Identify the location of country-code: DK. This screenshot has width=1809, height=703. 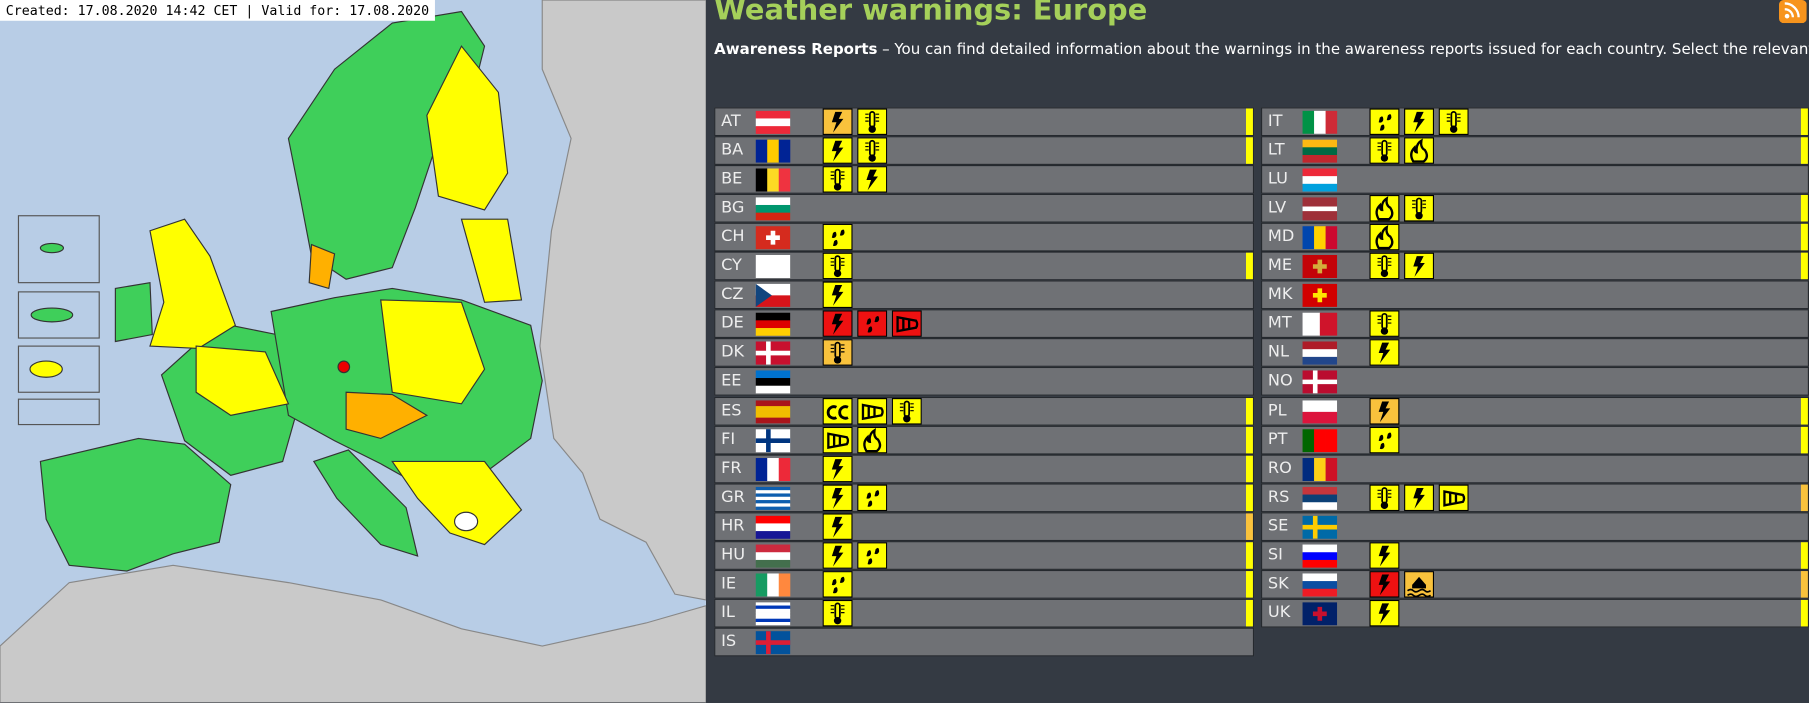
(733, 352).